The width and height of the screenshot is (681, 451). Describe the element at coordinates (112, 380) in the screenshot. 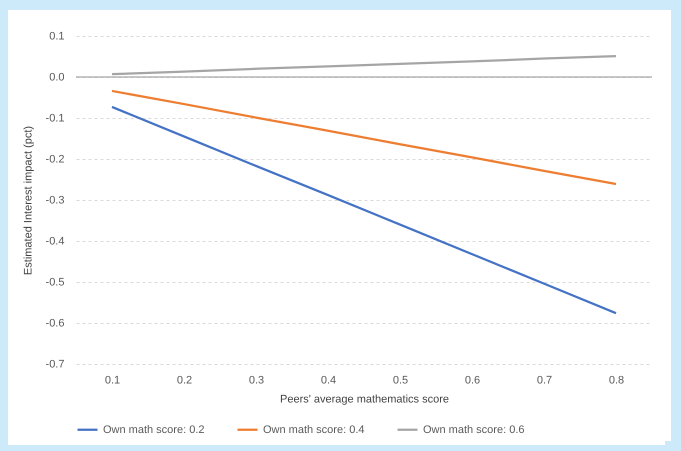

I see `x-tick-label: 0.1` at that location.